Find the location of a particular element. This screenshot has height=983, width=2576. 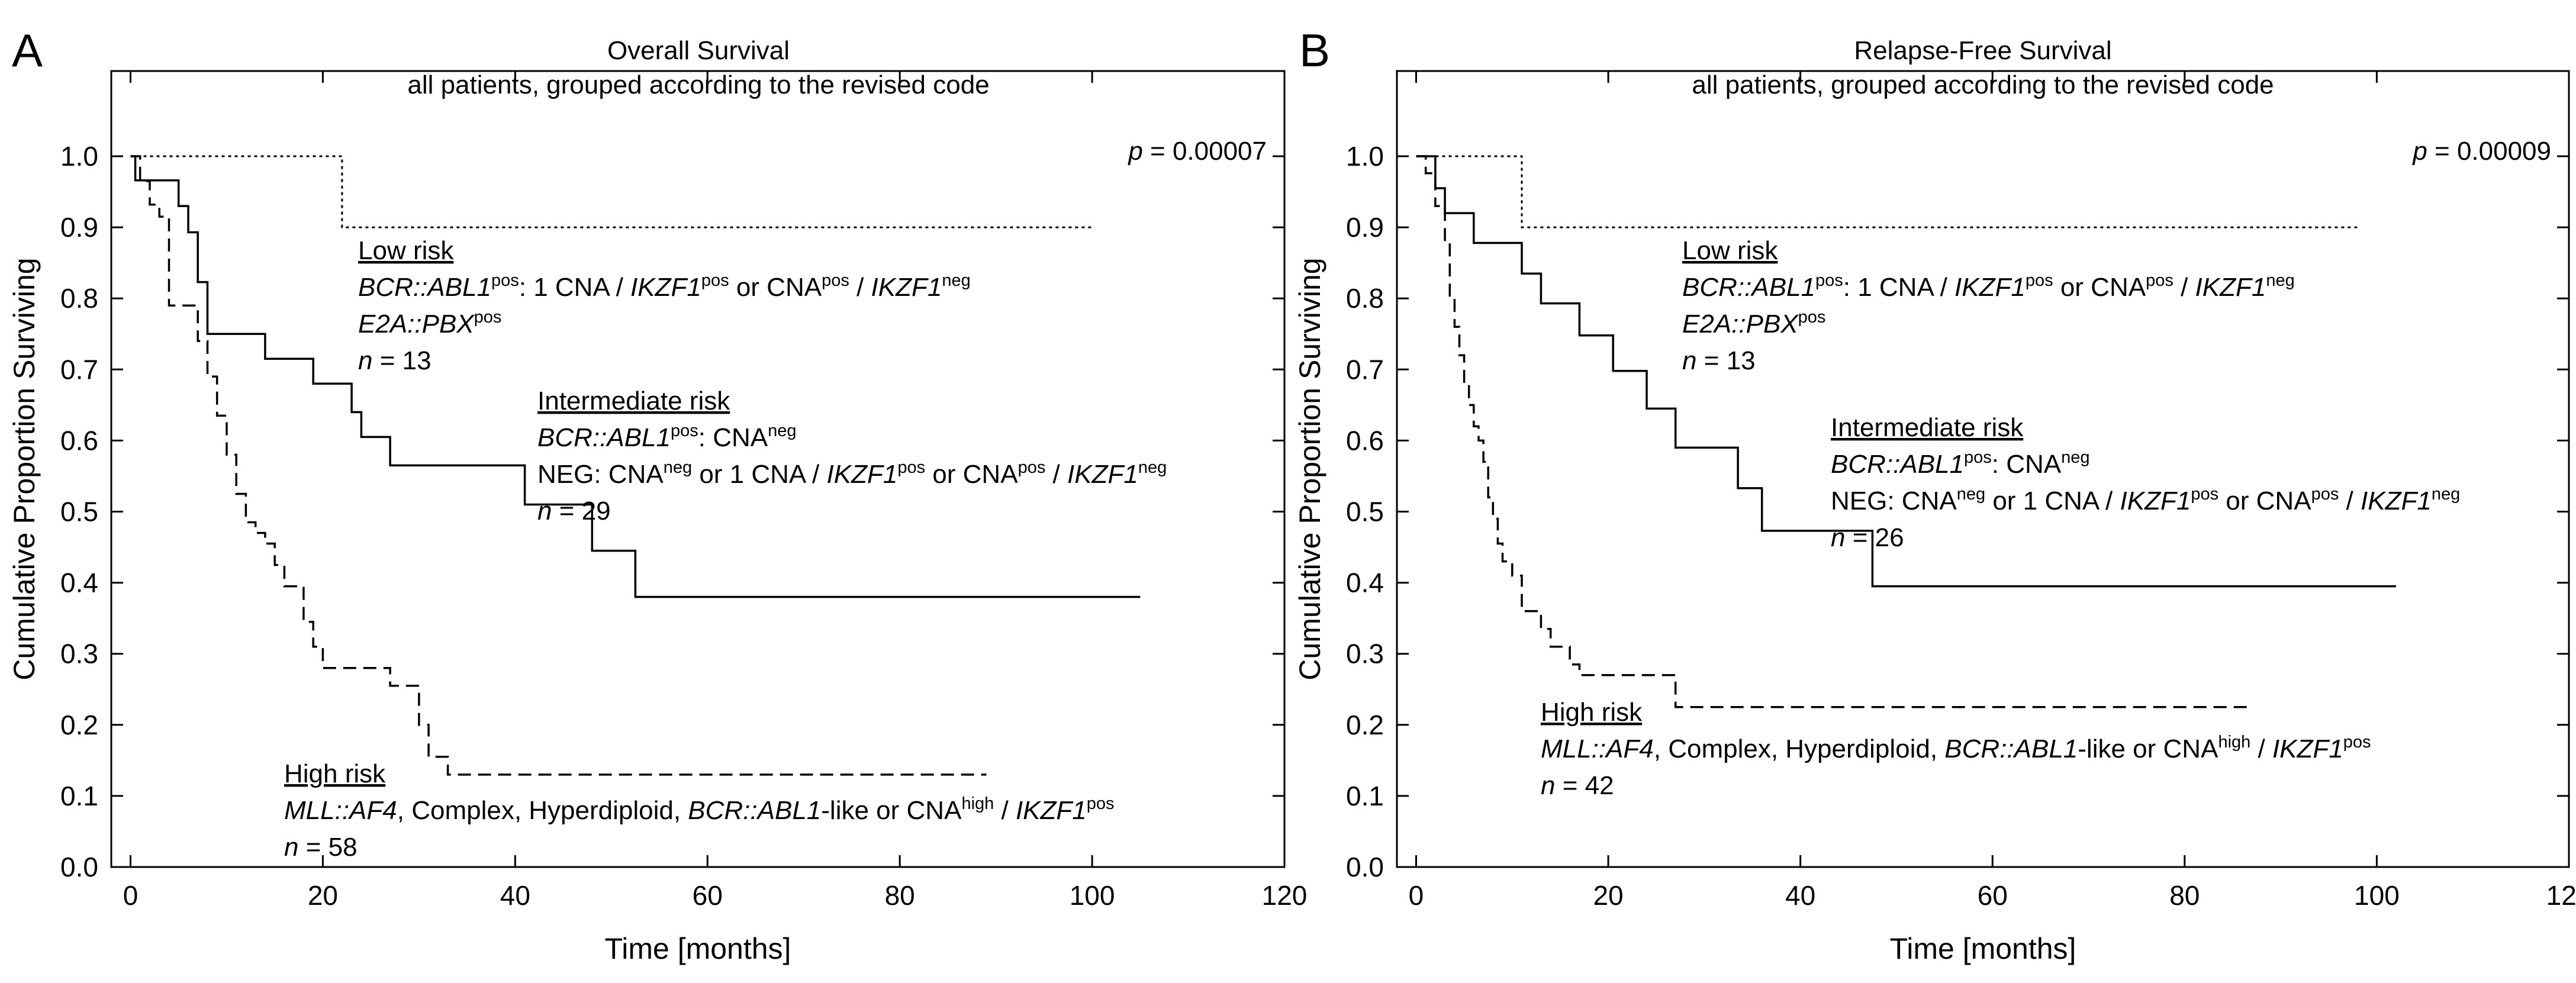

annotation-line: E2A::PBXpos is located at coordinates (429, 323).